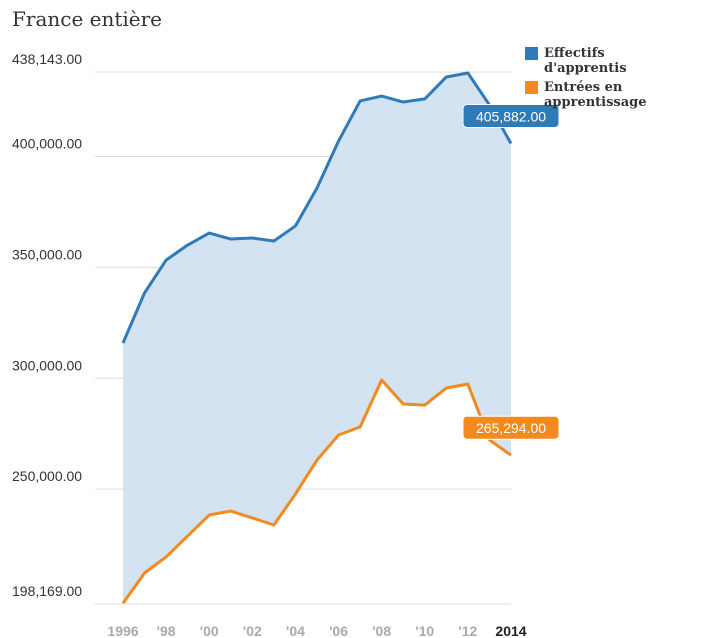 The height and width of the screenshot is (638, 711). I want to click on y-tick-label: 250,000.00, so click(47, 476).